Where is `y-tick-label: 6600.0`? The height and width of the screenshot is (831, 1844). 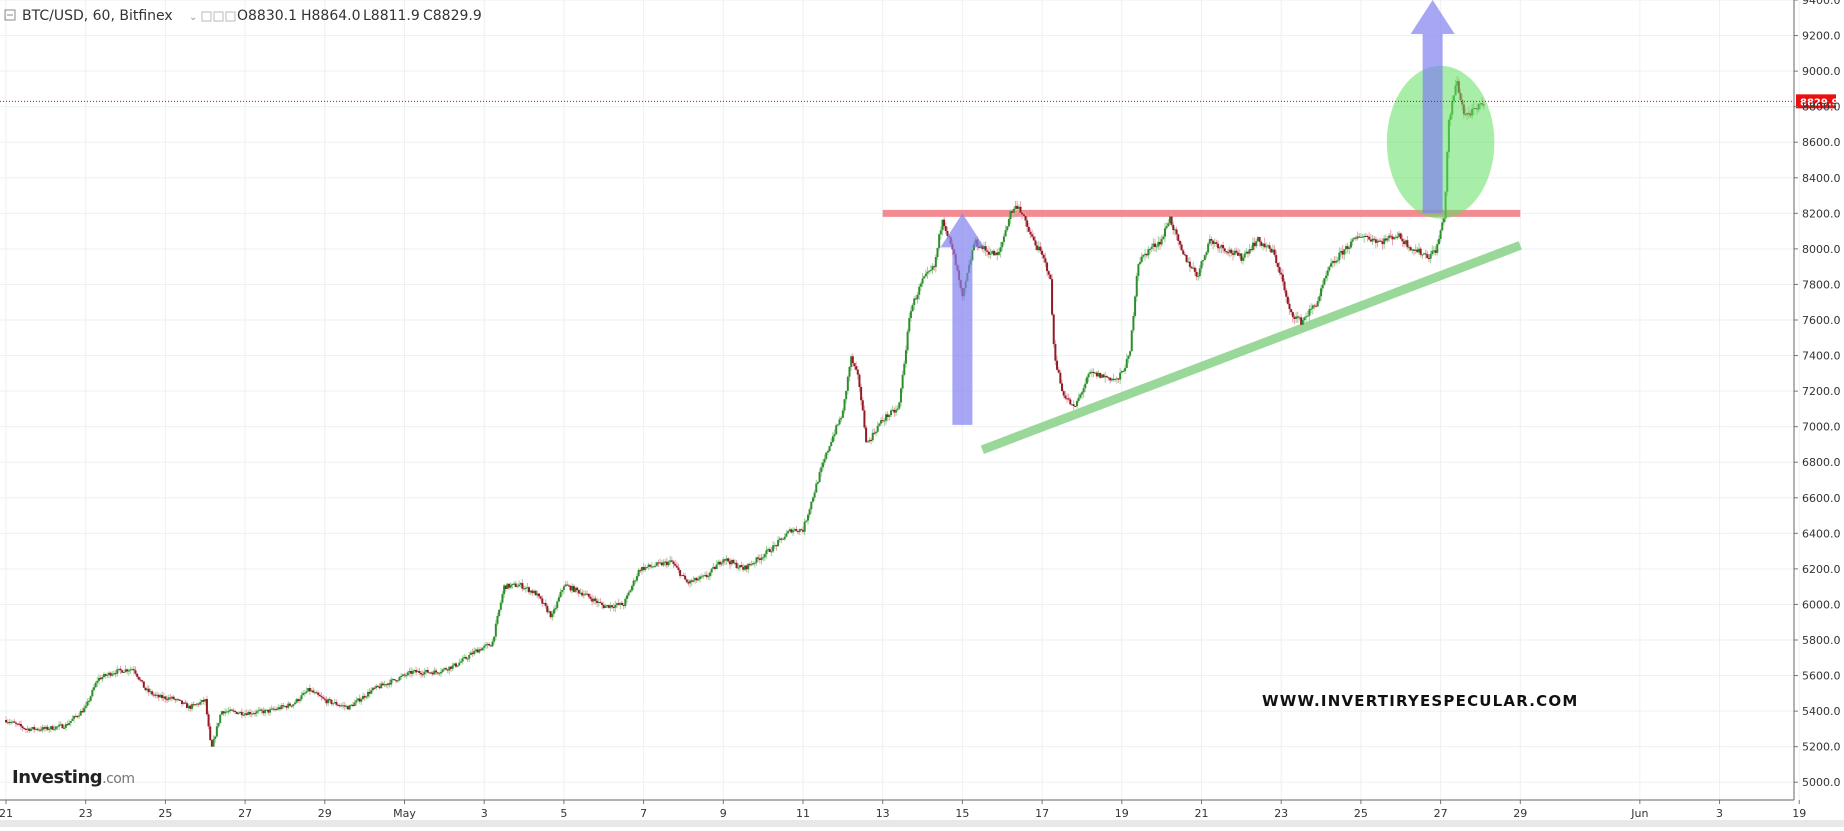 y-tick-label: 6600.0 is located at coordinates (1821, 498).